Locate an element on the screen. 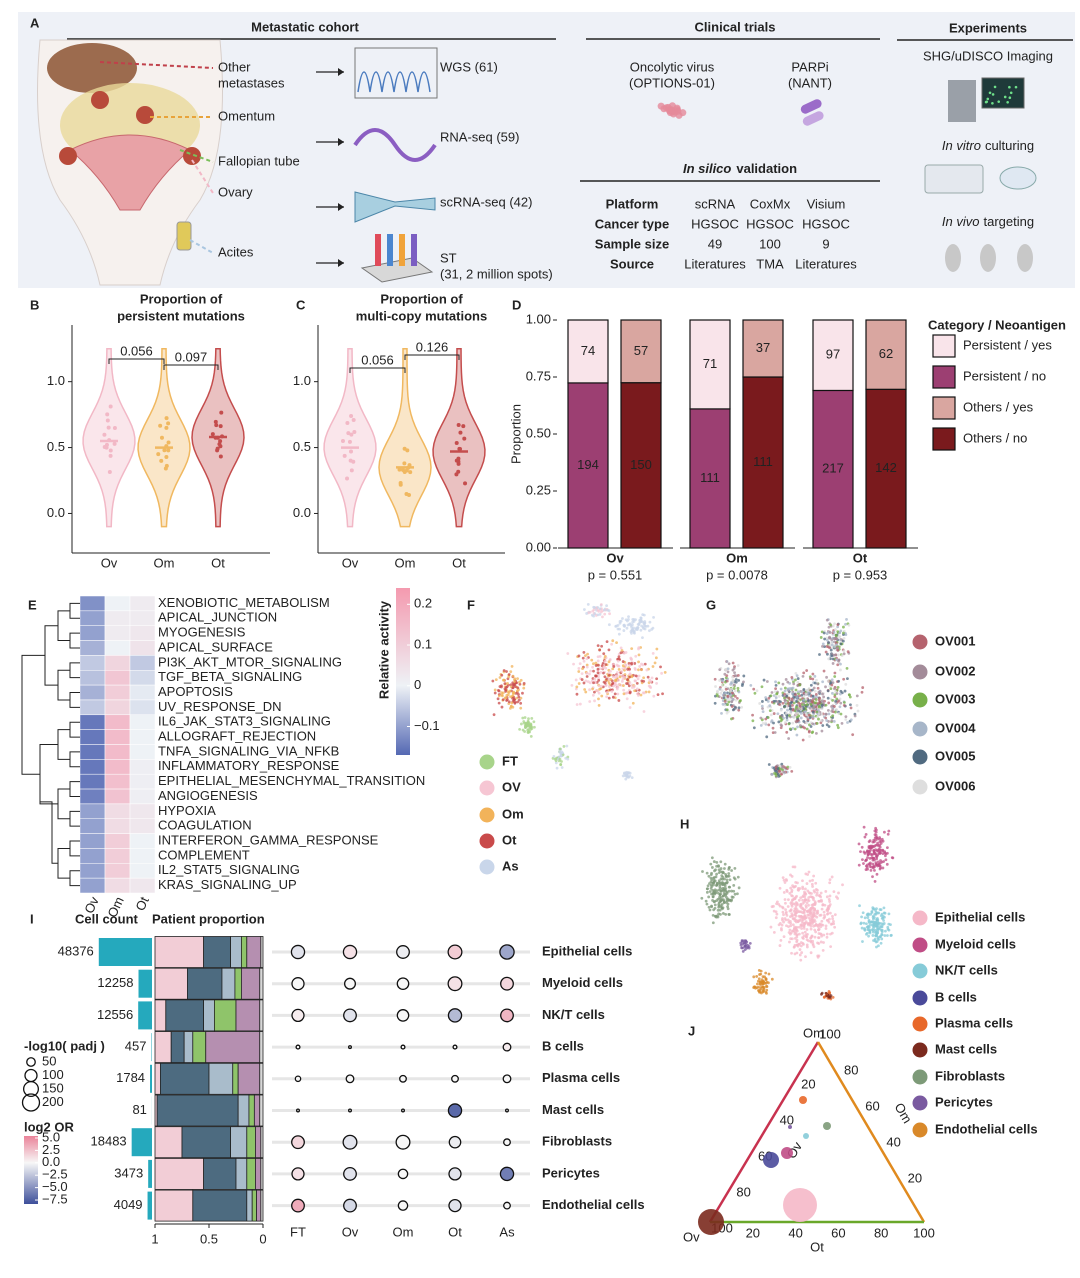  violin is located at coordinates (109, 437).